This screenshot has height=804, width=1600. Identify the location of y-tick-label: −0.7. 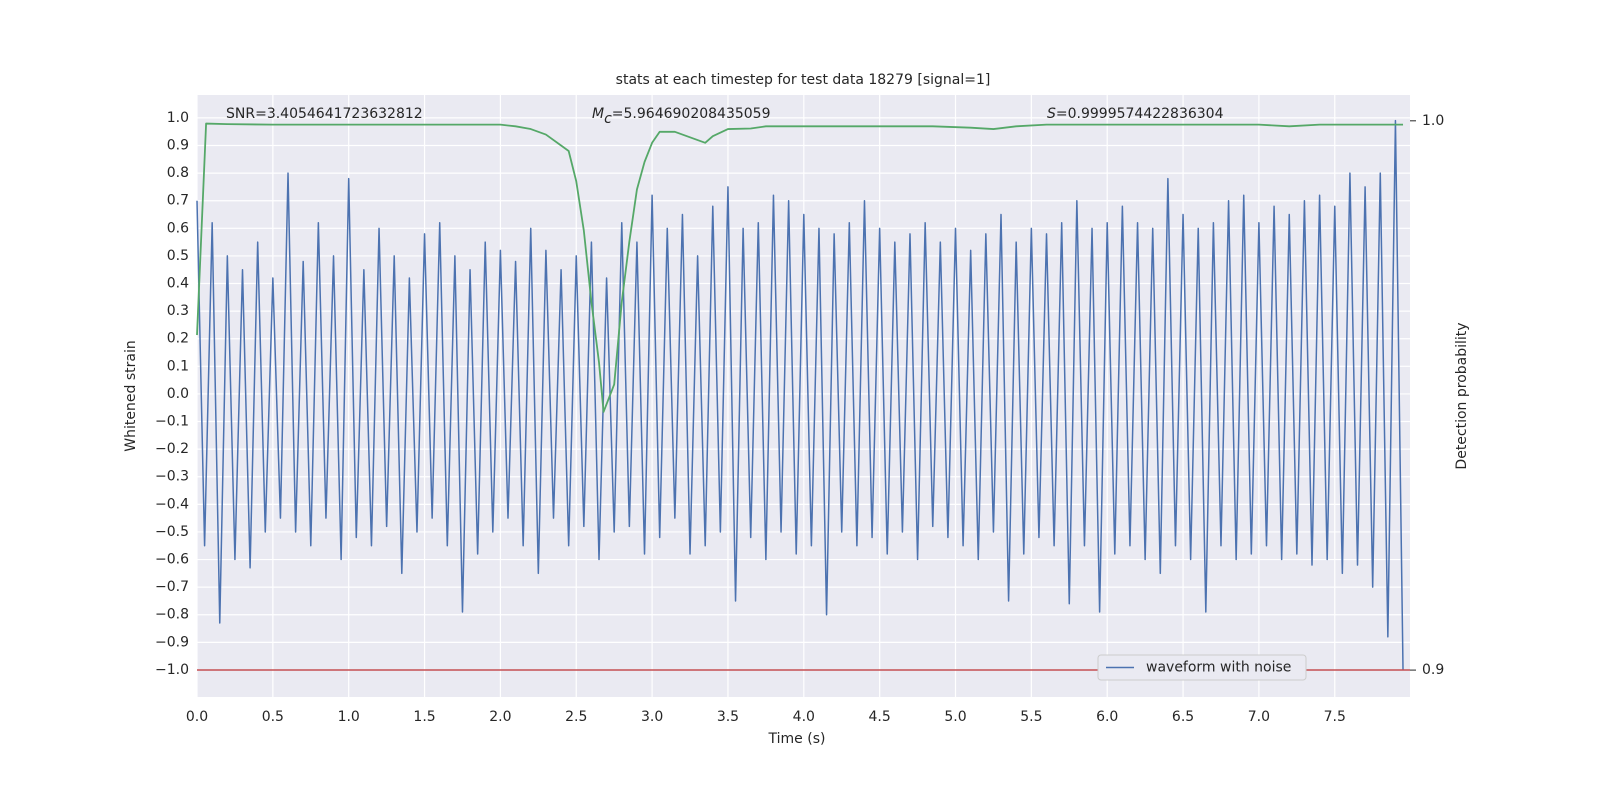
(172, 587).